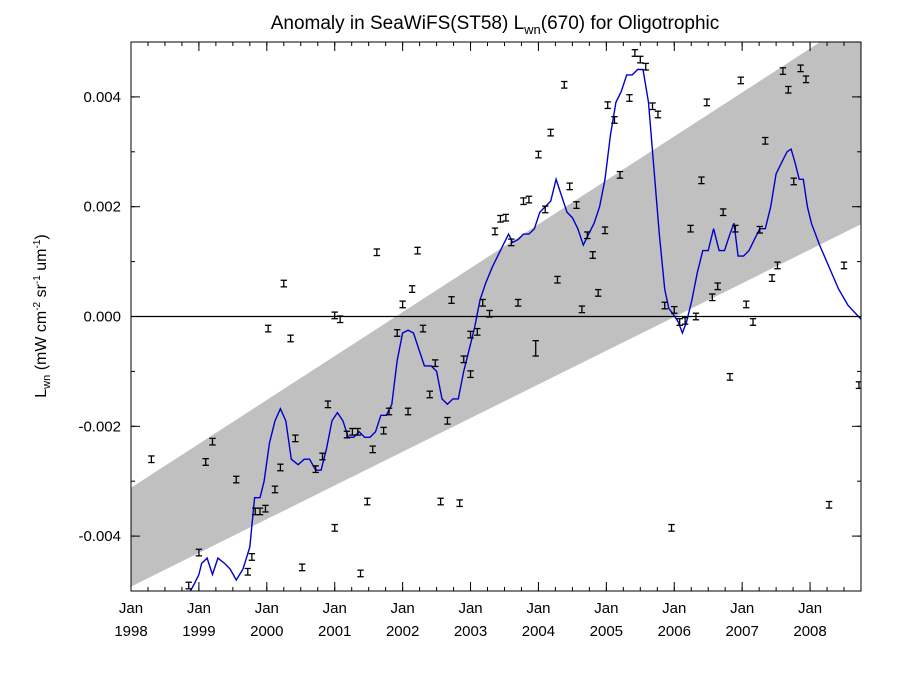  Describe the element at coordinates (41, 343) in the screenshot. I see `y-axis-label-units: (mW cm` at that location.